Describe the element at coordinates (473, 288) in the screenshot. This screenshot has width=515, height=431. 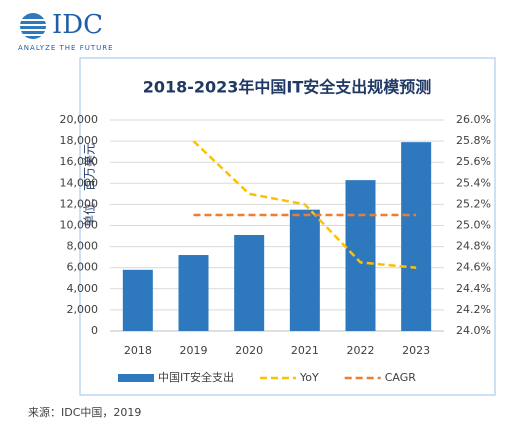
I see `y2-tick-label: 24.4%` at that location.